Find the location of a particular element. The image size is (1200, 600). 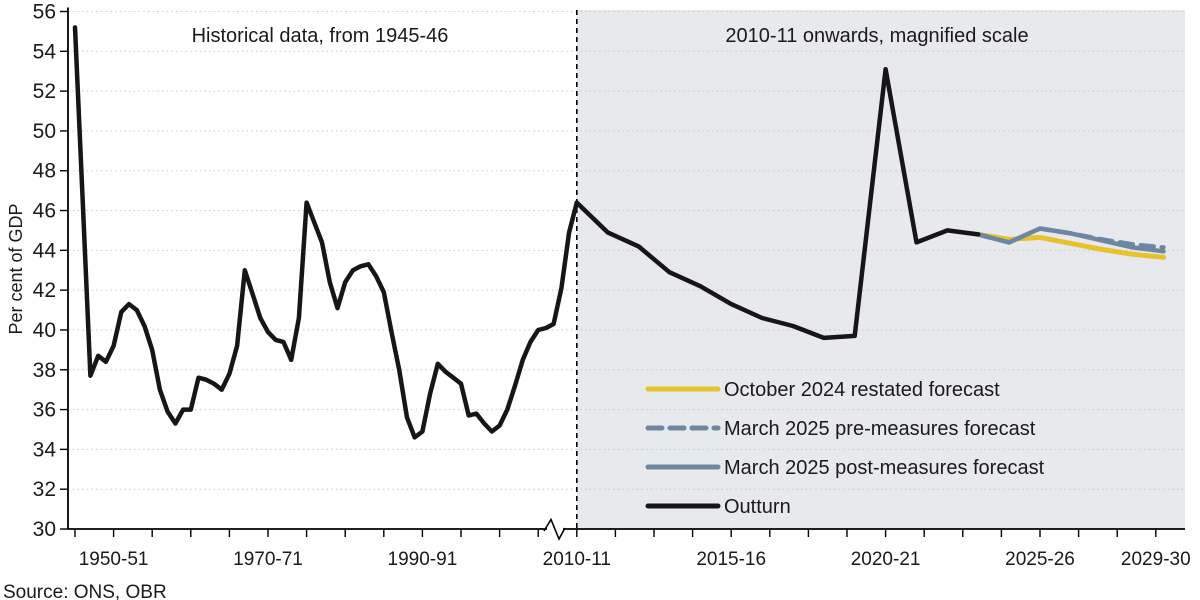

y-tick-label: 32 is located at coordinates (44, 489).